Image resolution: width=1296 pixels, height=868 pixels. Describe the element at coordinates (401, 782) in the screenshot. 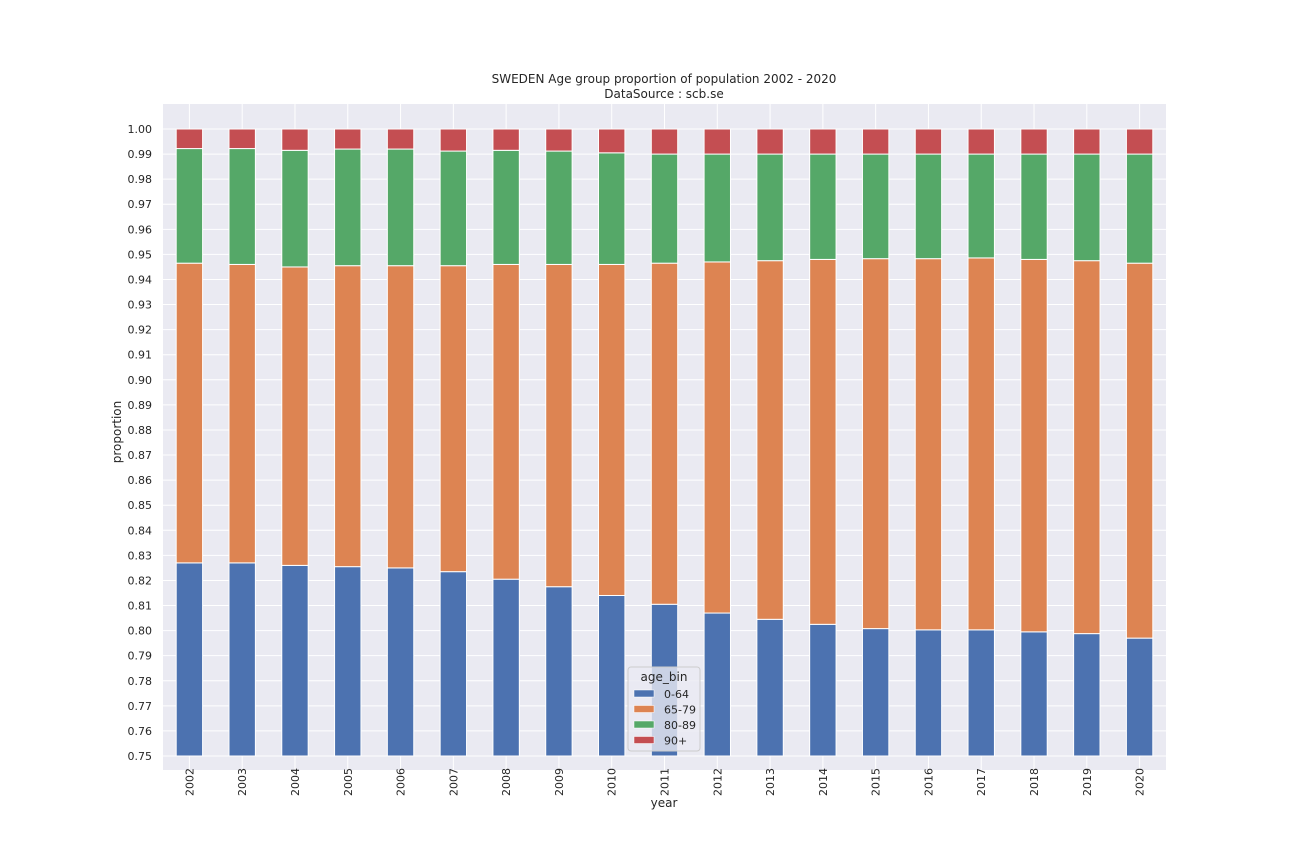

I see `x-tick-label: 2006` at that location.